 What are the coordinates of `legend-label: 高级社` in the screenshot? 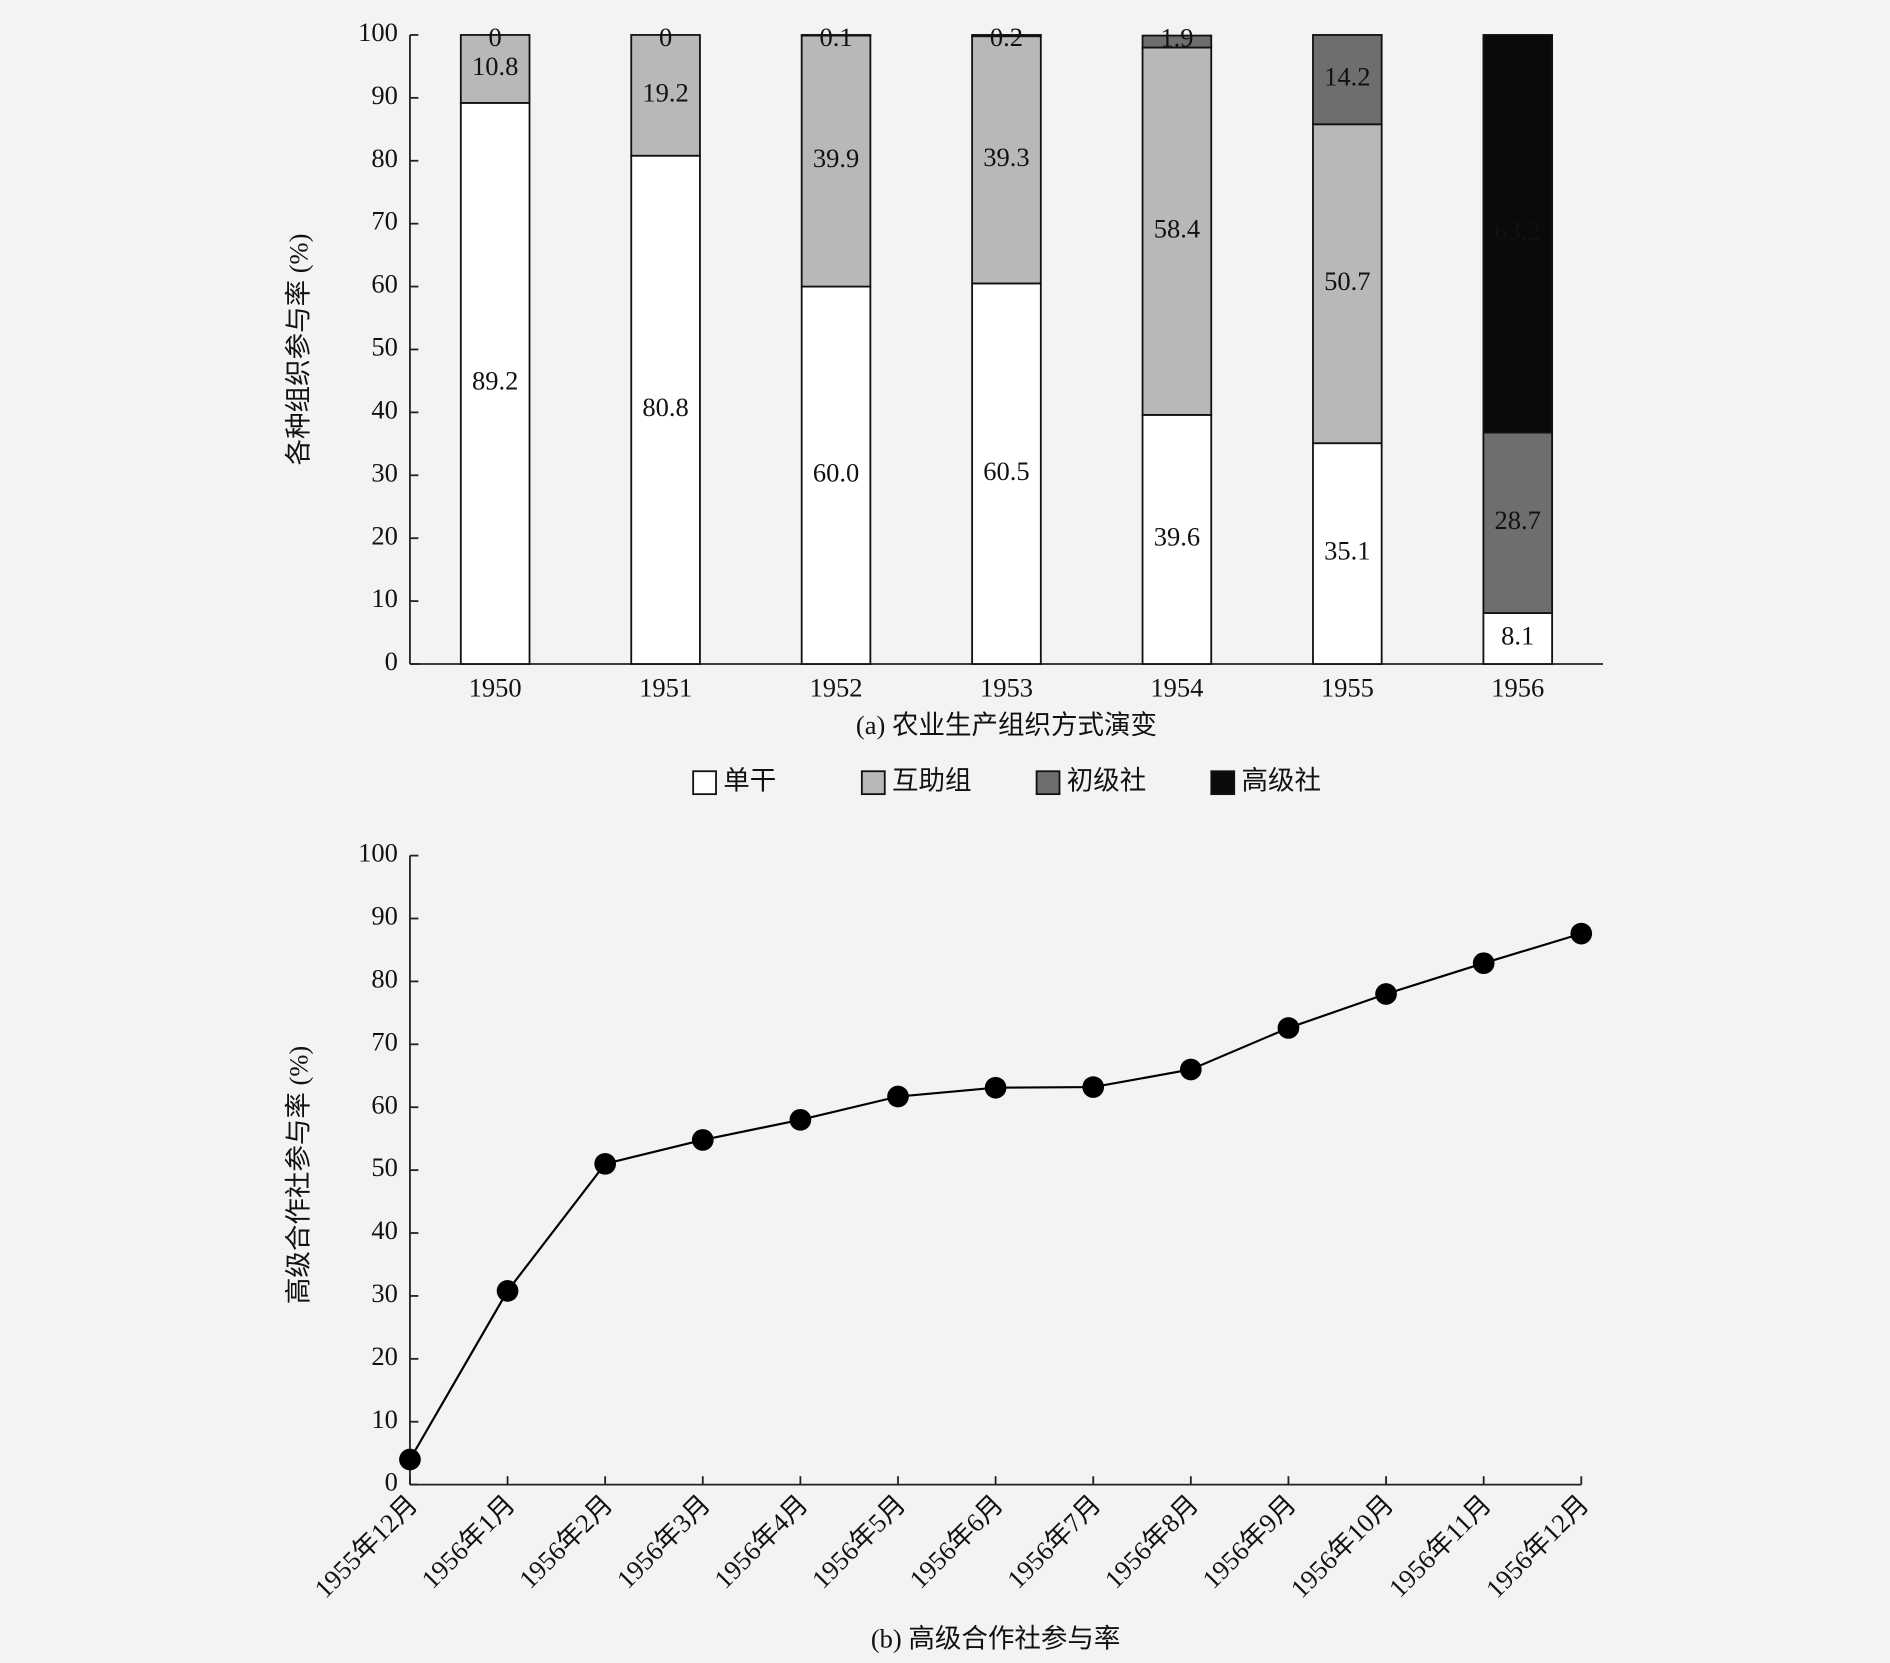 It's located at (1281, 780).